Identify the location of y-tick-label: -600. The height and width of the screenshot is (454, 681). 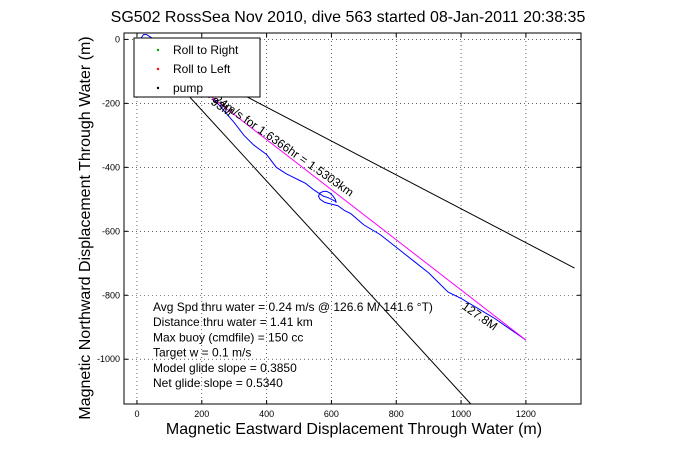
(111, 231).